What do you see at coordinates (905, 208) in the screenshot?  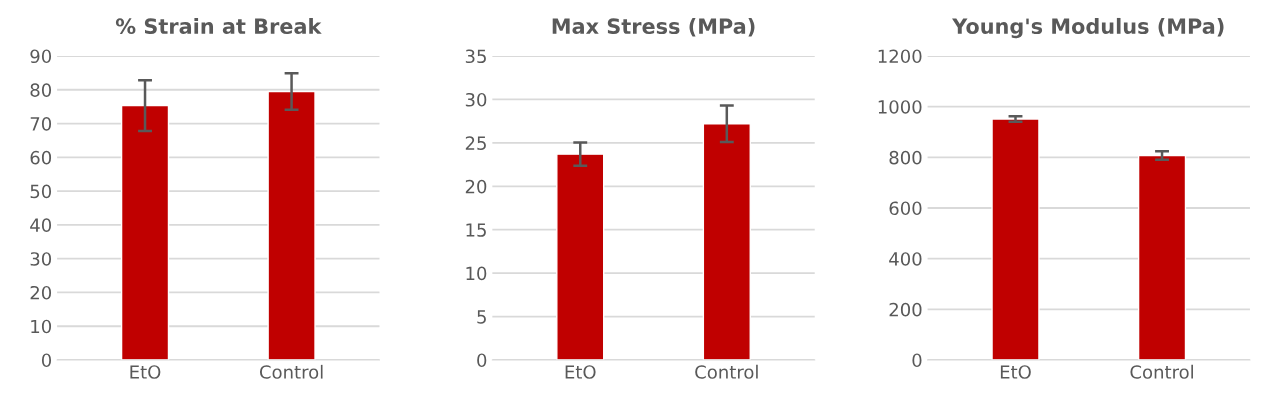 I see `y-tick-label: 600` at bounding box center [905, 208].